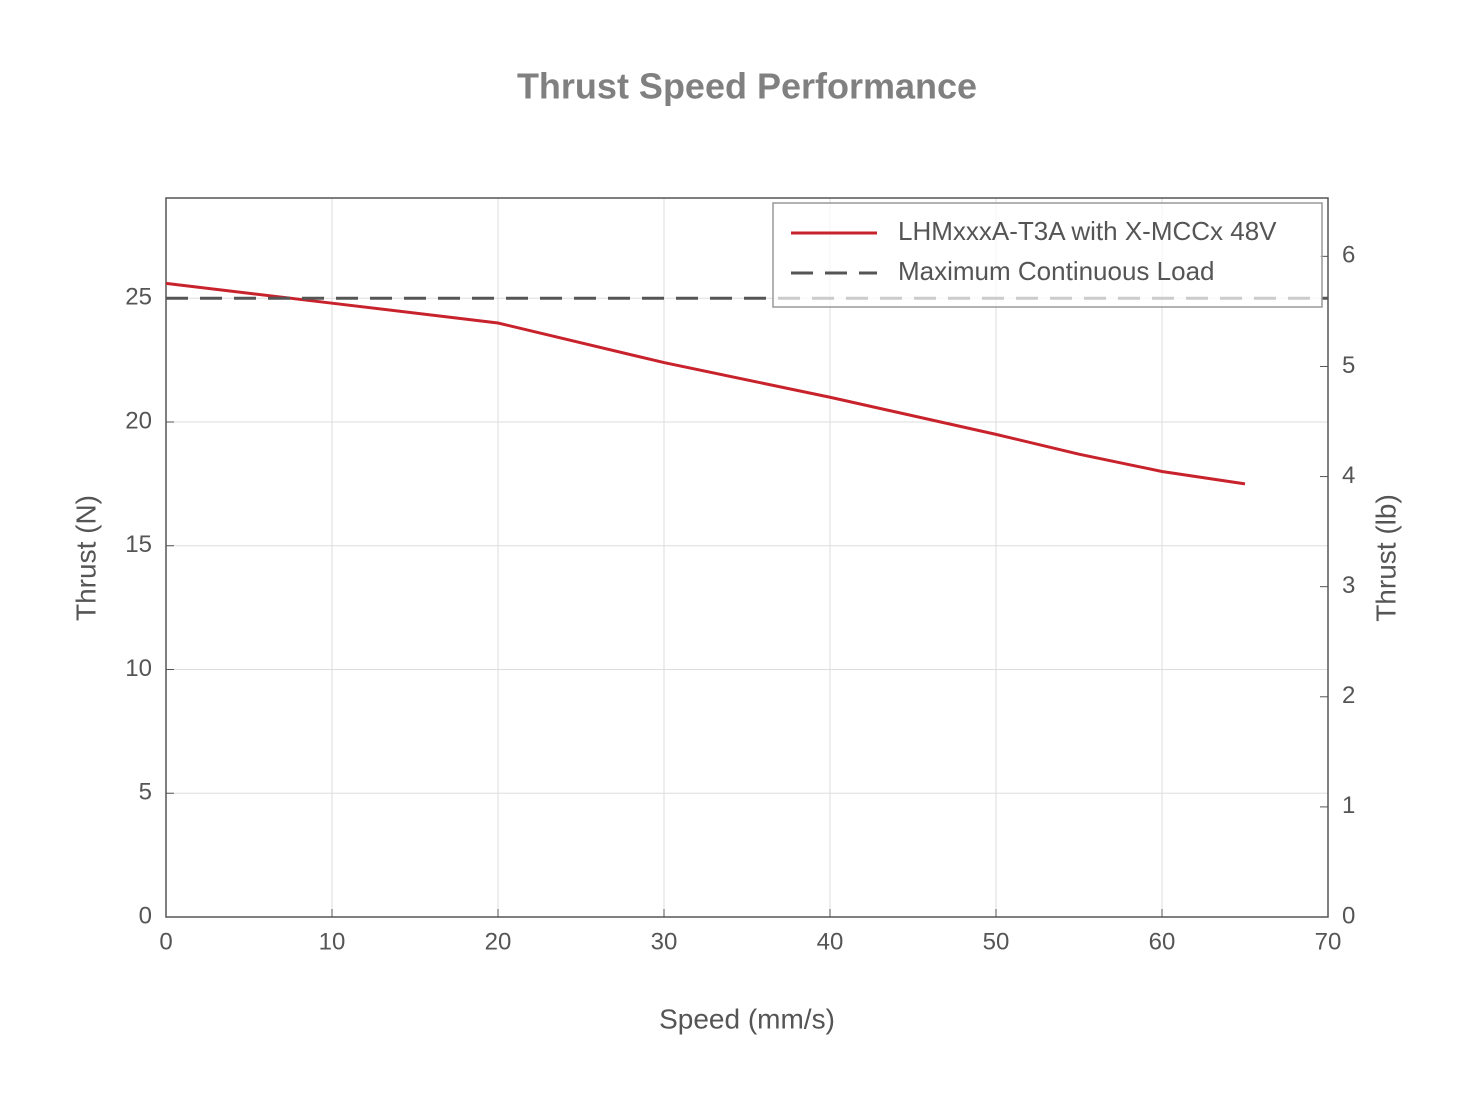  I want to click on y2-tick-label: 4, so click(1348, 475).